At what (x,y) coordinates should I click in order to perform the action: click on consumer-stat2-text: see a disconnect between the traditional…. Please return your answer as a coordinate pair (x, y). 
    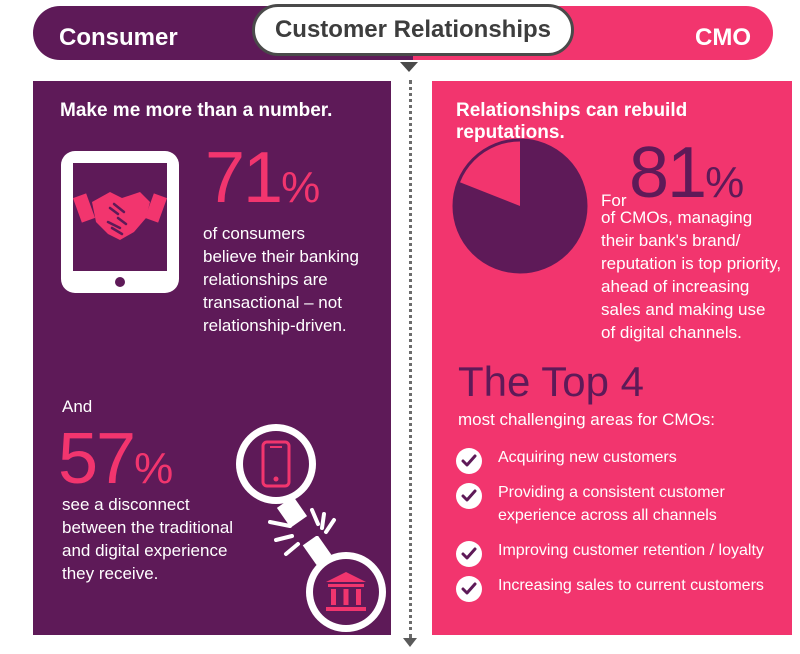
    Looking at the image, I should click on (147, 539).